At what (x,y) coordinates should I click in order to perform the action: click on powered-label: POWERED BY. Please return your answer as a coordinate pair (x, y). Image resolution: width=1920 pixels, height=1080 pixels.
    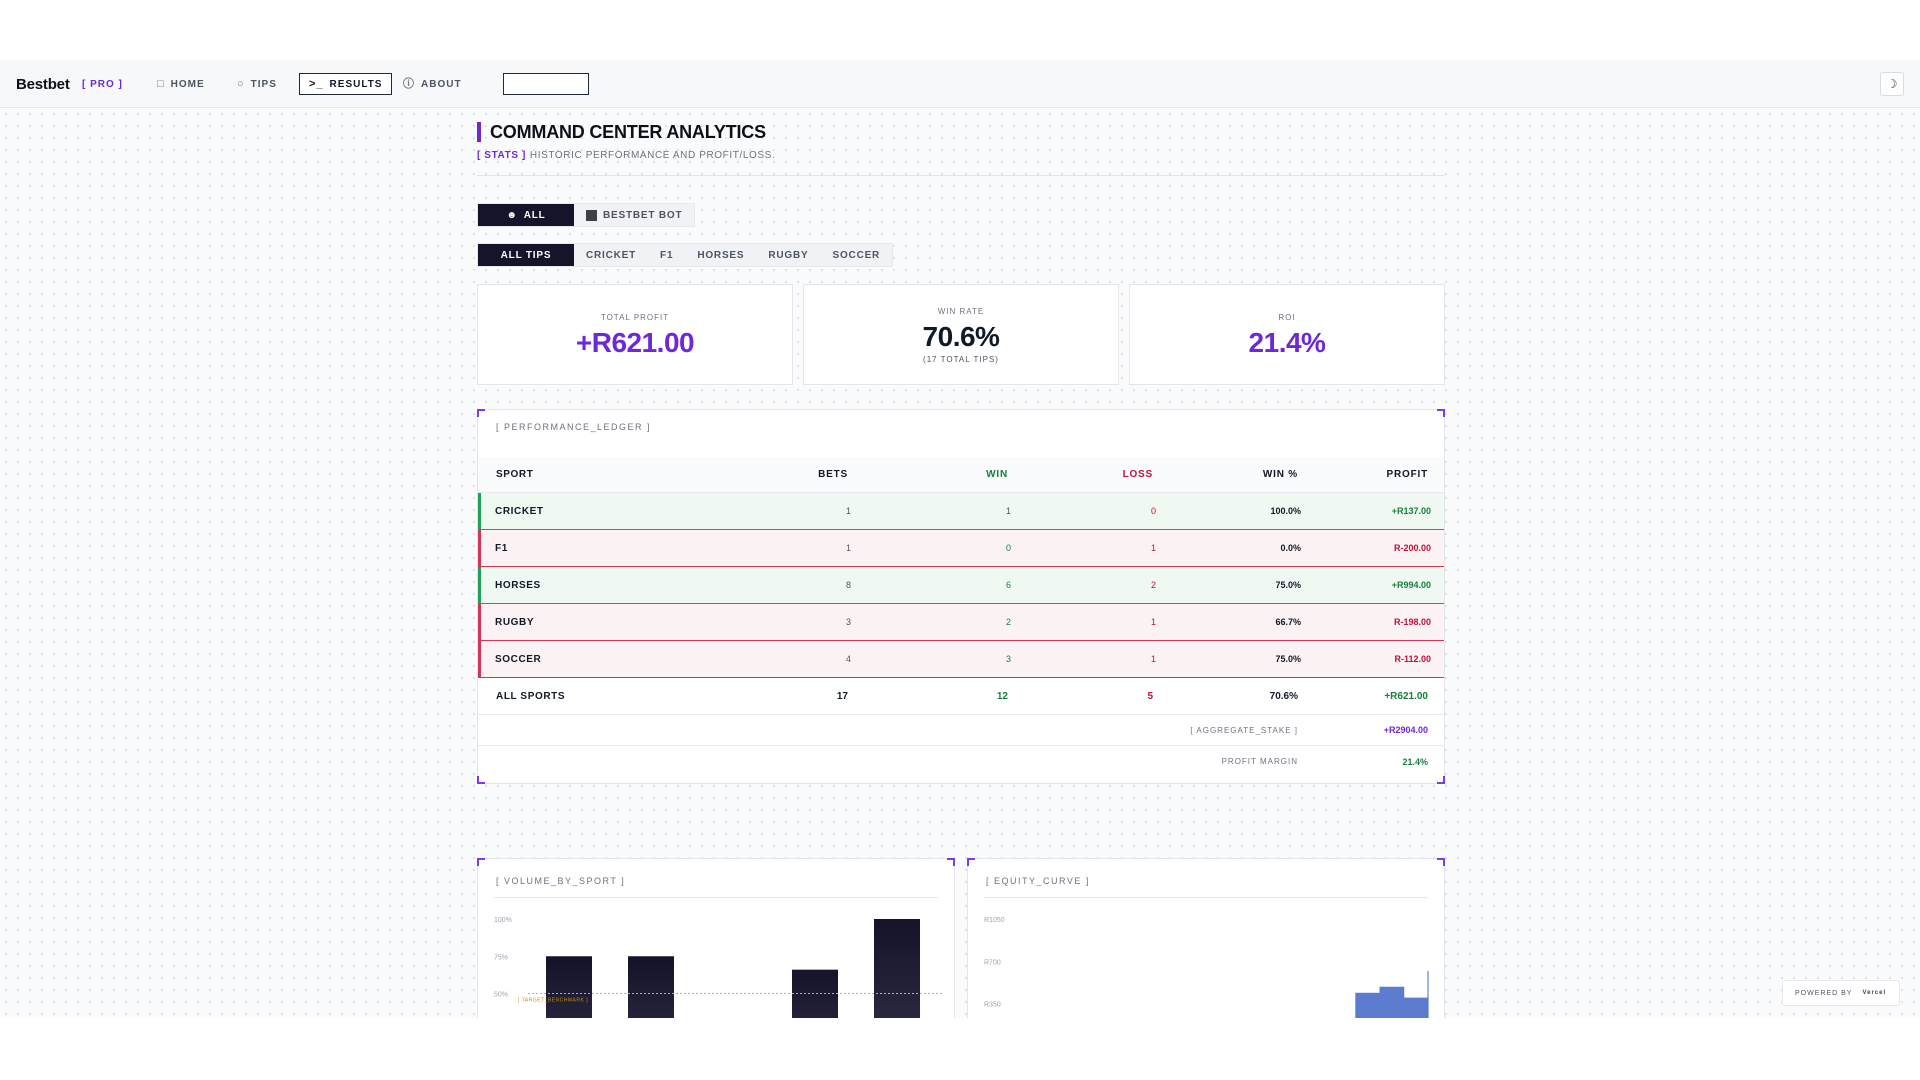
    Looking at the image, I should click on (1824, 993).